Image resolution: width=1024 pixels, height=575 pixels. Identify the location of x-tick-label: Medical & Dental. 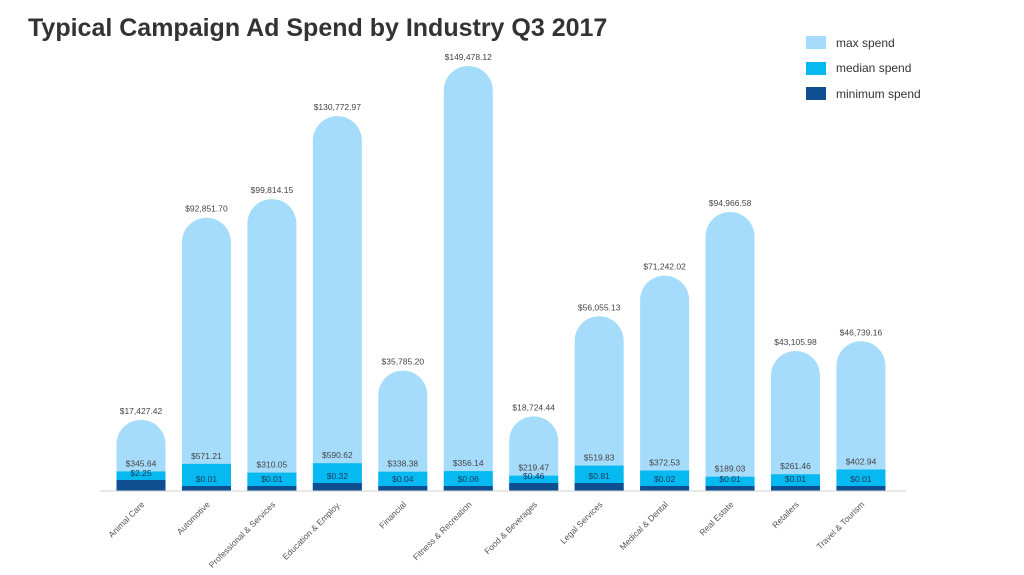
(644, 525).